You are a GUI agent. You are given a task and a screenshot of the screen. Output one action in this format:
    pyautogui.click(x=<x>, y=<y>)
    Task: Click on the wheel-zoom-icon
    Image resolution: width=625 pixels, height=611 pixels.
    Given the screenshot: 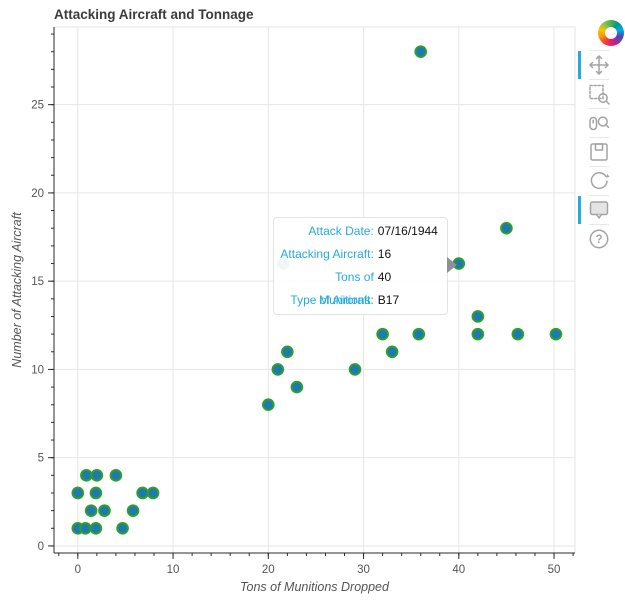 What is the action you would take?
    pyautogui.click(x=599, y=123)
    